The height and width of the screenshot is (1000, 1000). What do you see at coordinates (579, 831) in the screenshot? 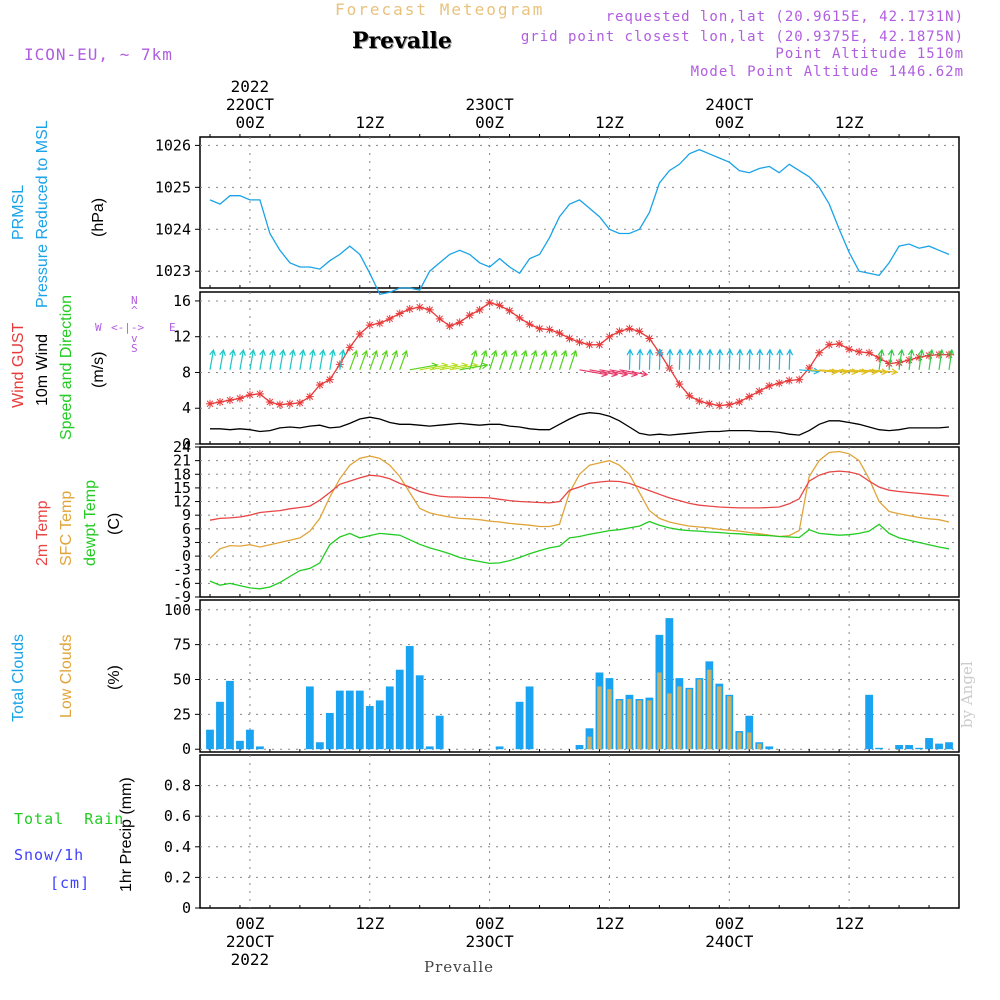
I see `panel-frame-precip` at bounding box center [579, 831].